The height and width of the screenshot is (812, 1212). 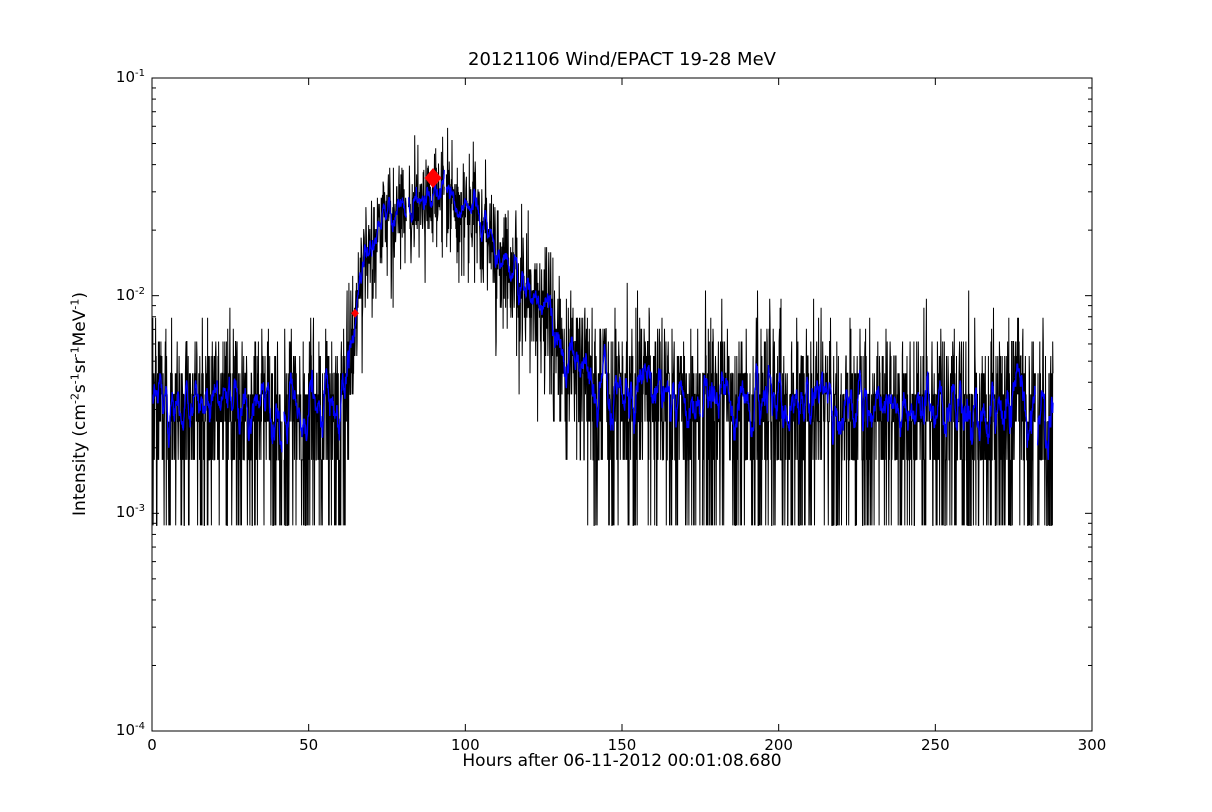 What do you see at coordinates (778, 745) in the screenshot?
I see `x-tick-label: 200` at bounding box center [778, 745].